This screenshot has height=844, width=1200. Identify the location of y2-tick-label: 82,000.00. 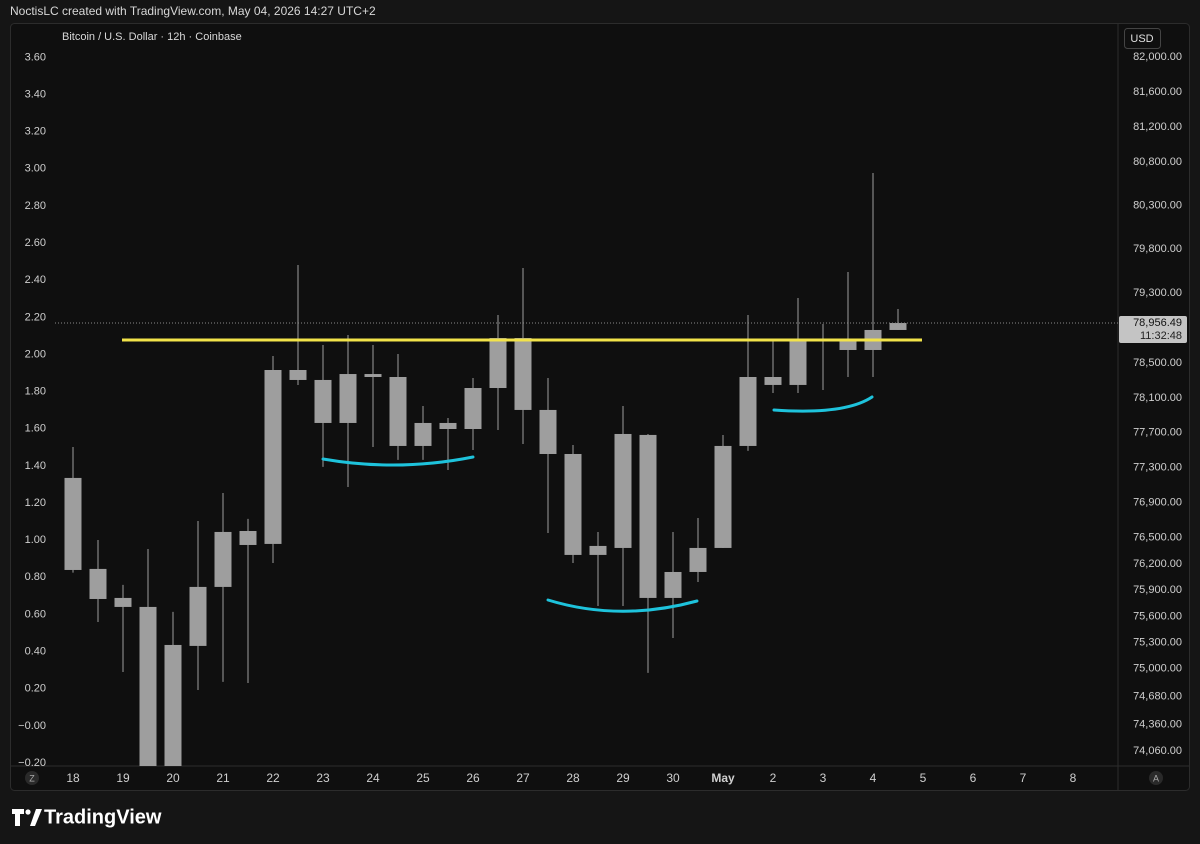
(1157, 57).